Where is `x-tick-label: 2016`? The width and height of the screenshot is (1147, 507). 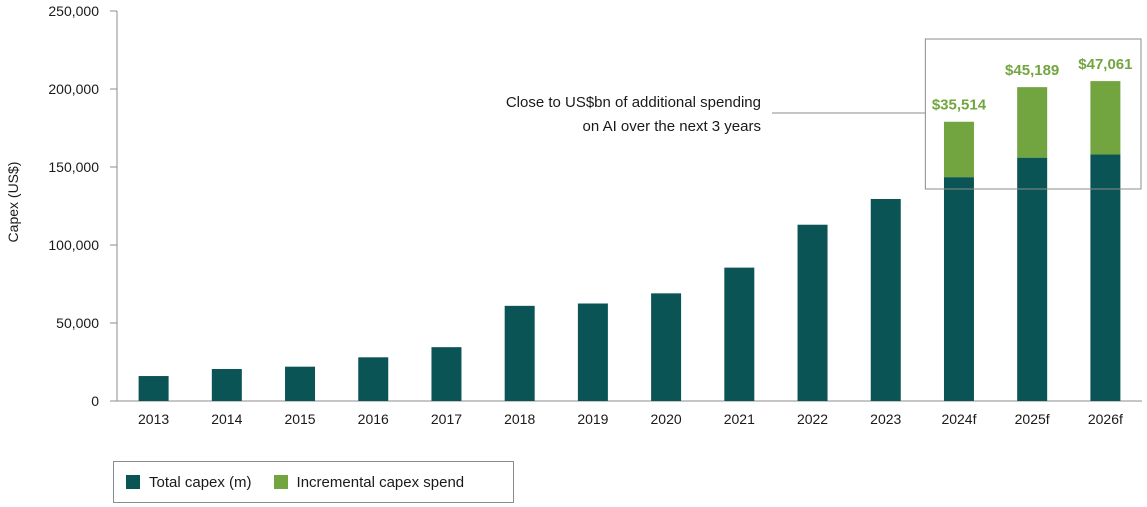
x-tick-label: 2016 is located at coordinates (373, 419).